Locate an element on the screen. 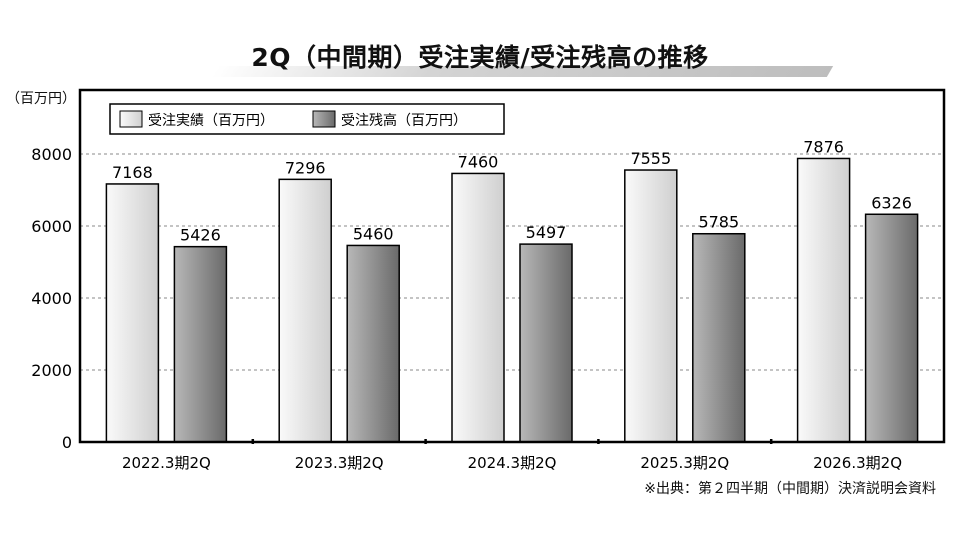 Image resolution: width=960 pixels, height=540 pixels. x-category-label: 2024.3期2Q is located at coordinates (512, 463).